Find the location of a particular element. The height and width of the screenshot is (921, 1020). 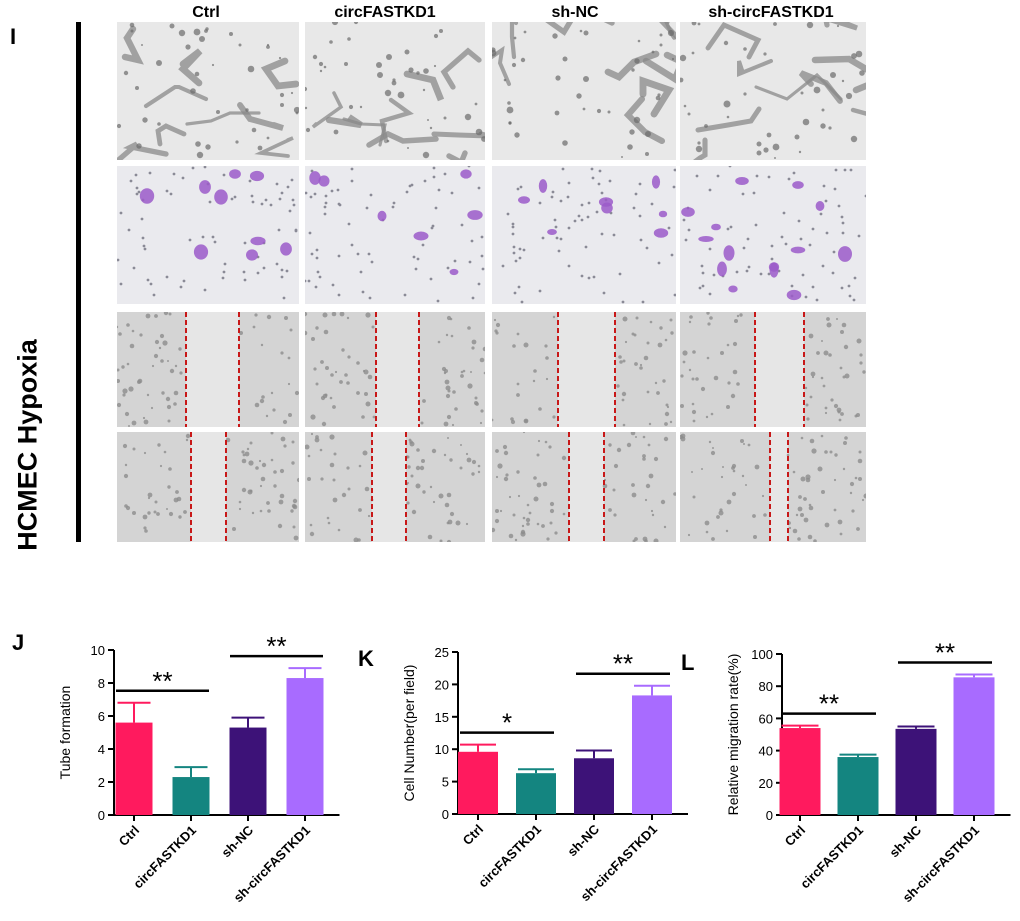

y-tick-label: 80 is located at coordinates (766, 686).